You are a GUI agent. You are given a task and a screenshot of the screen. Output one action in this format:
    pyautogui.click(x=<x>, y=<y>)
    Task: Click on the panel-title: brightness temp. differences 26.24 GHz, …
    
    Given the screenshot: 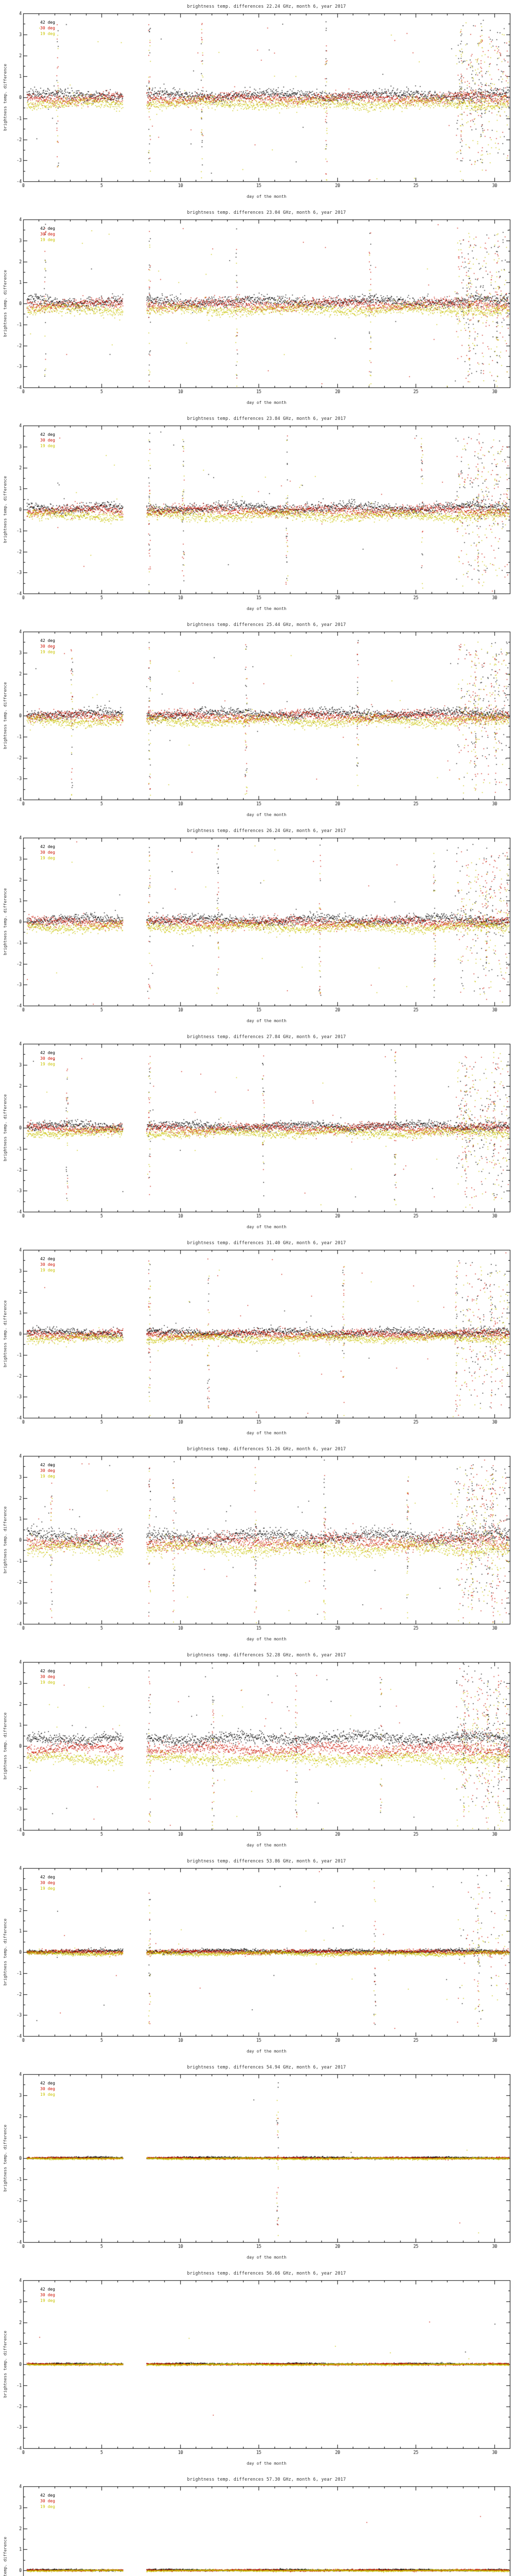 What is the action you would take?
    pyautogui.click(x=266, y=831)
    